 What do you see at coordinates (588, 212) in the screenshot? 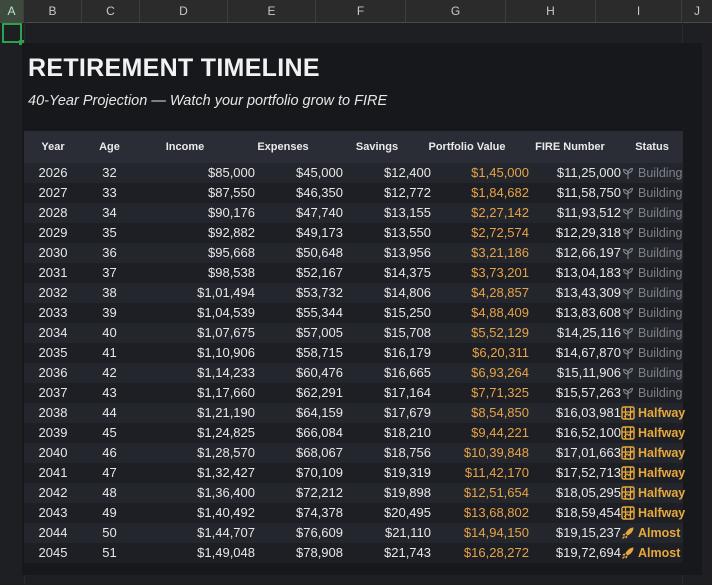
I see `fire-number-cell: $11,93,512` at bounding box center [588, 212].